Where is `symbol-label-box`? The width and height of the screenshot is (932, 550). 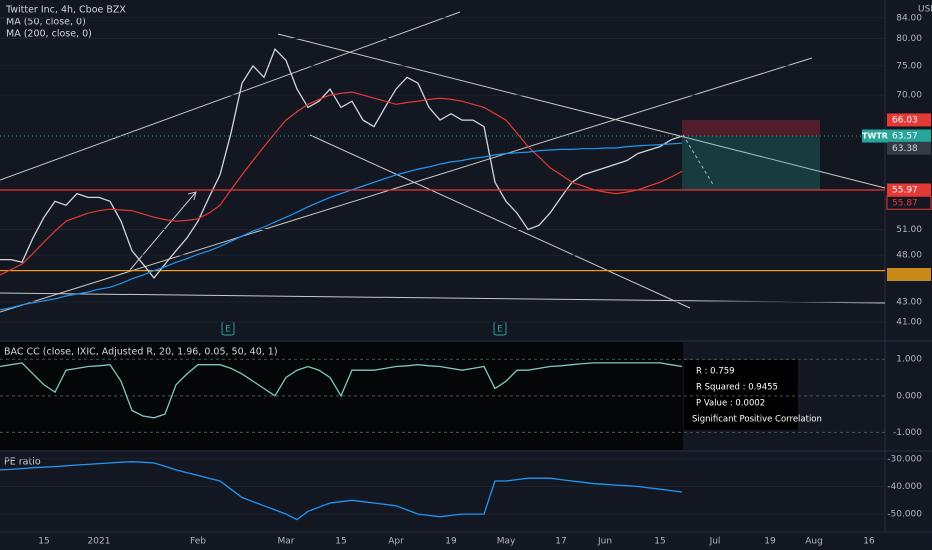 symbol-label-box is located at coordinates (875, 136).